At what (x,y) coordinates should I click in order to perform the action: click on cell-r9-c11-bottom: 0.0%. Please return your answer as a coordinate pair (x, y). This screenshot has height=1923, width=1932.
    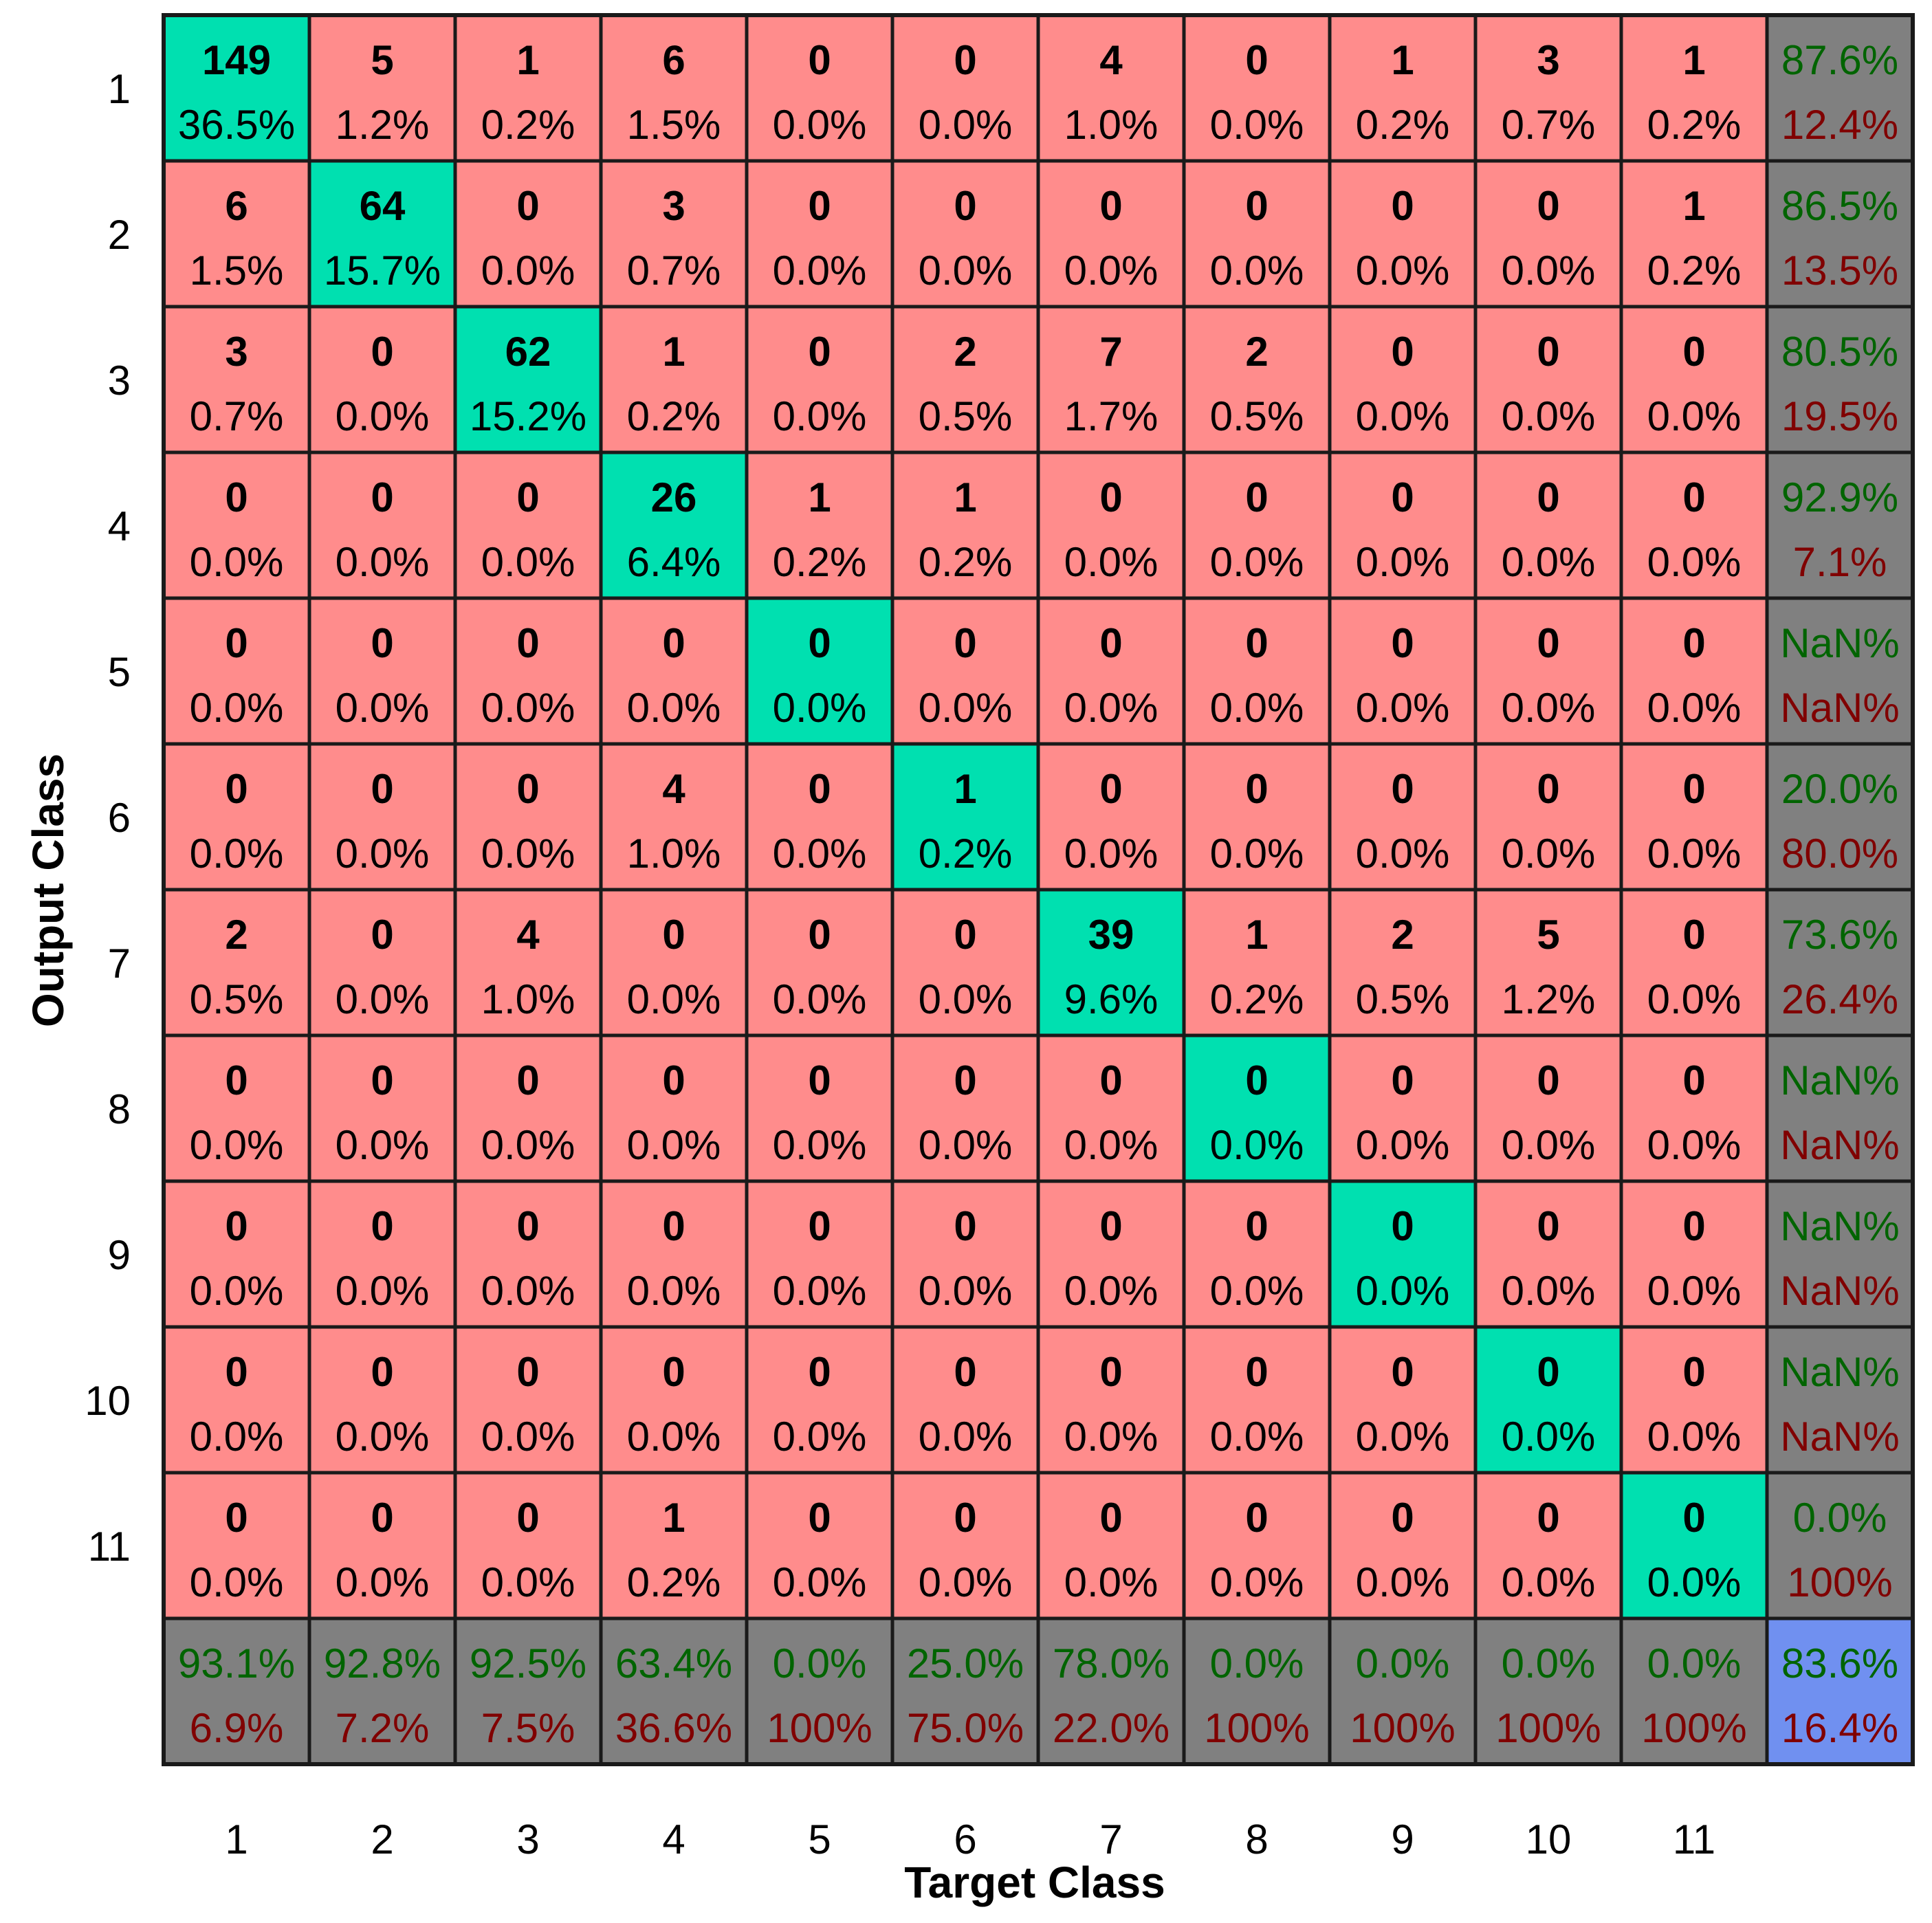
    Looking at the image, I should click on (1695, 1291).